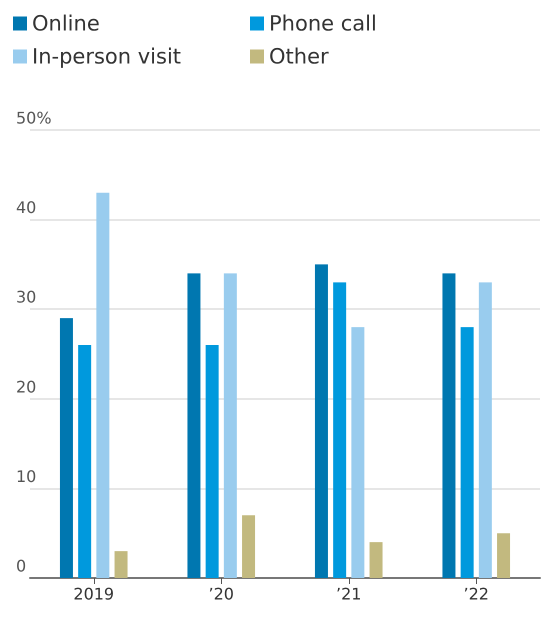 The width and height of the screenshot is (550, 626). What do you see at coordinates (26, 297) in the screenshot?
I see `y-tick-label: 30` at bounding box center [26, 297].